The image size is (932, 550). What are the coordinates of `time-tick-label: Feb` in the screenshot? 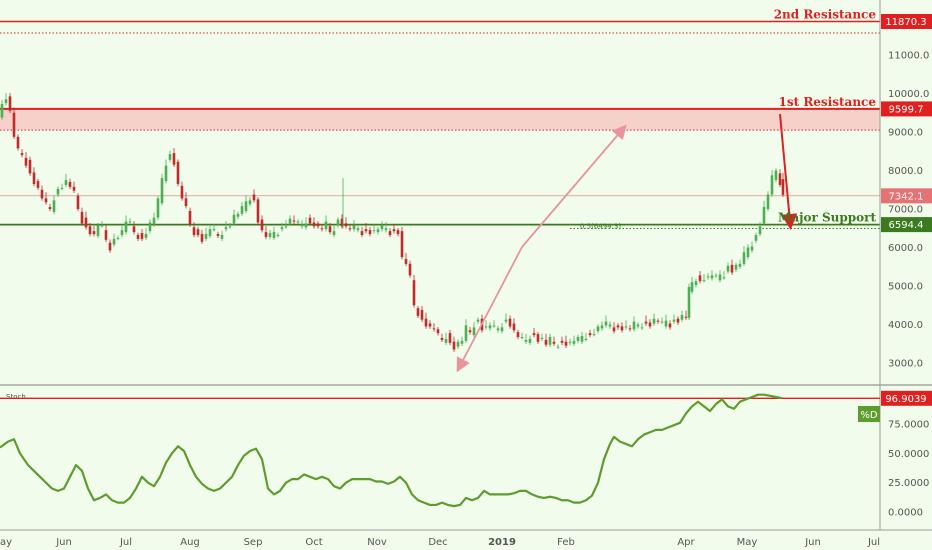 It's located at (566, 542).